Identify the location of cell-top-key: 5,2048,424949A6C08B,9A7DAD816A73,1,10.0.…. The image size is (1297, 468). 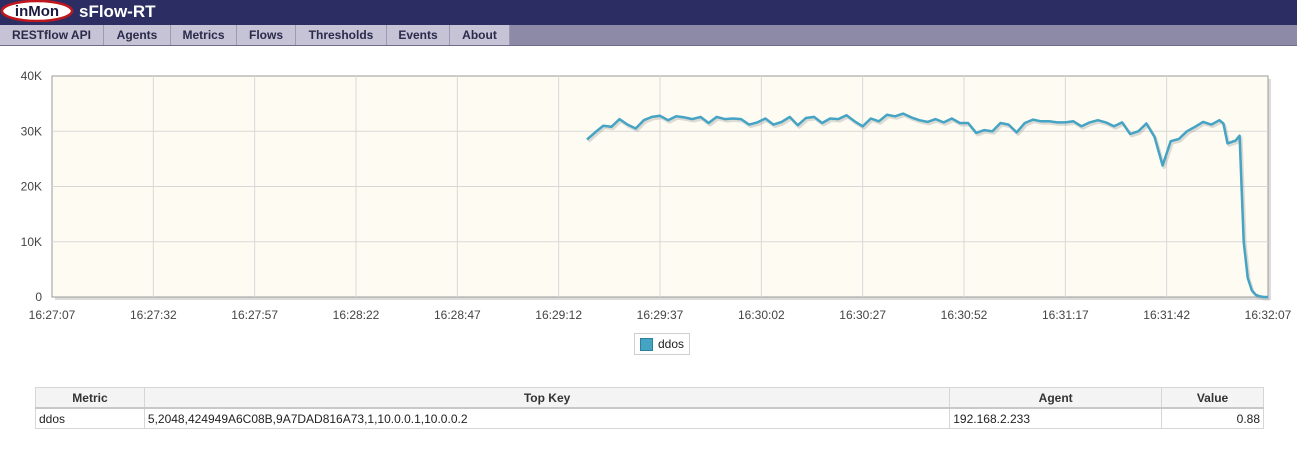
(547, 418).